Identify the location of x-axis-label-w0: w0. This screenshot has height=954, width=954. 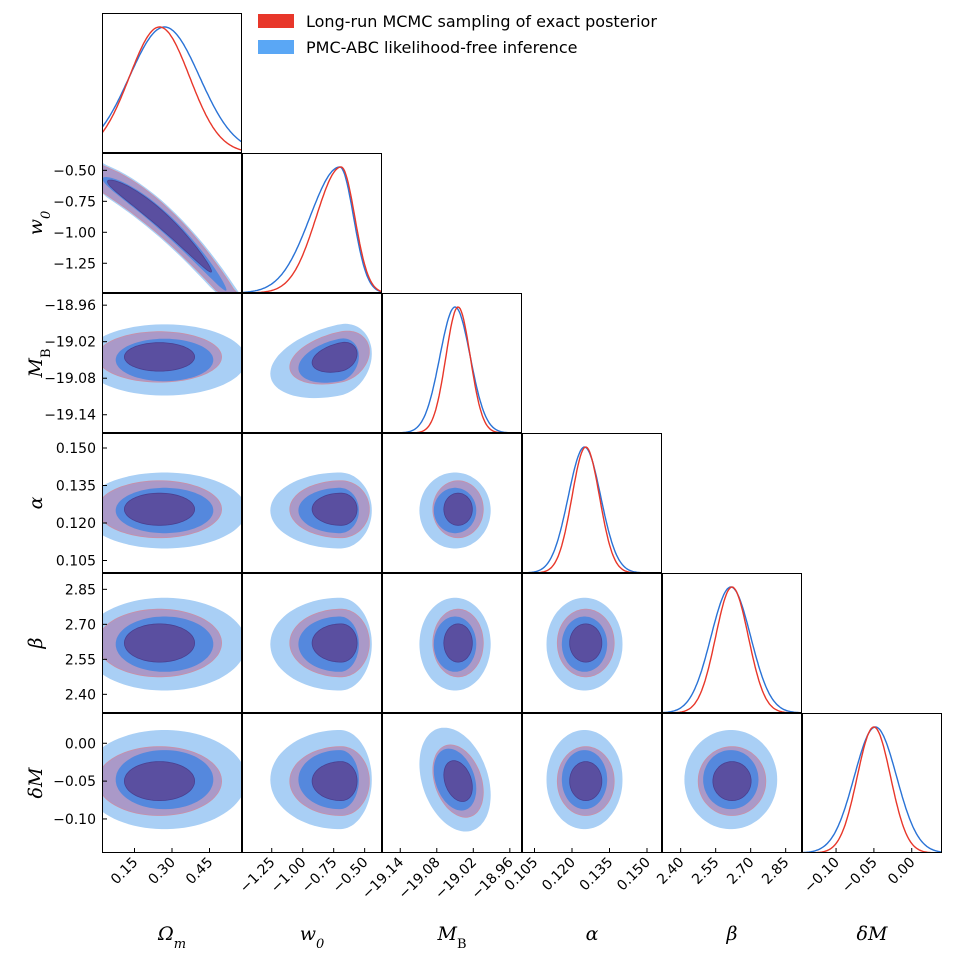
(312, 937).